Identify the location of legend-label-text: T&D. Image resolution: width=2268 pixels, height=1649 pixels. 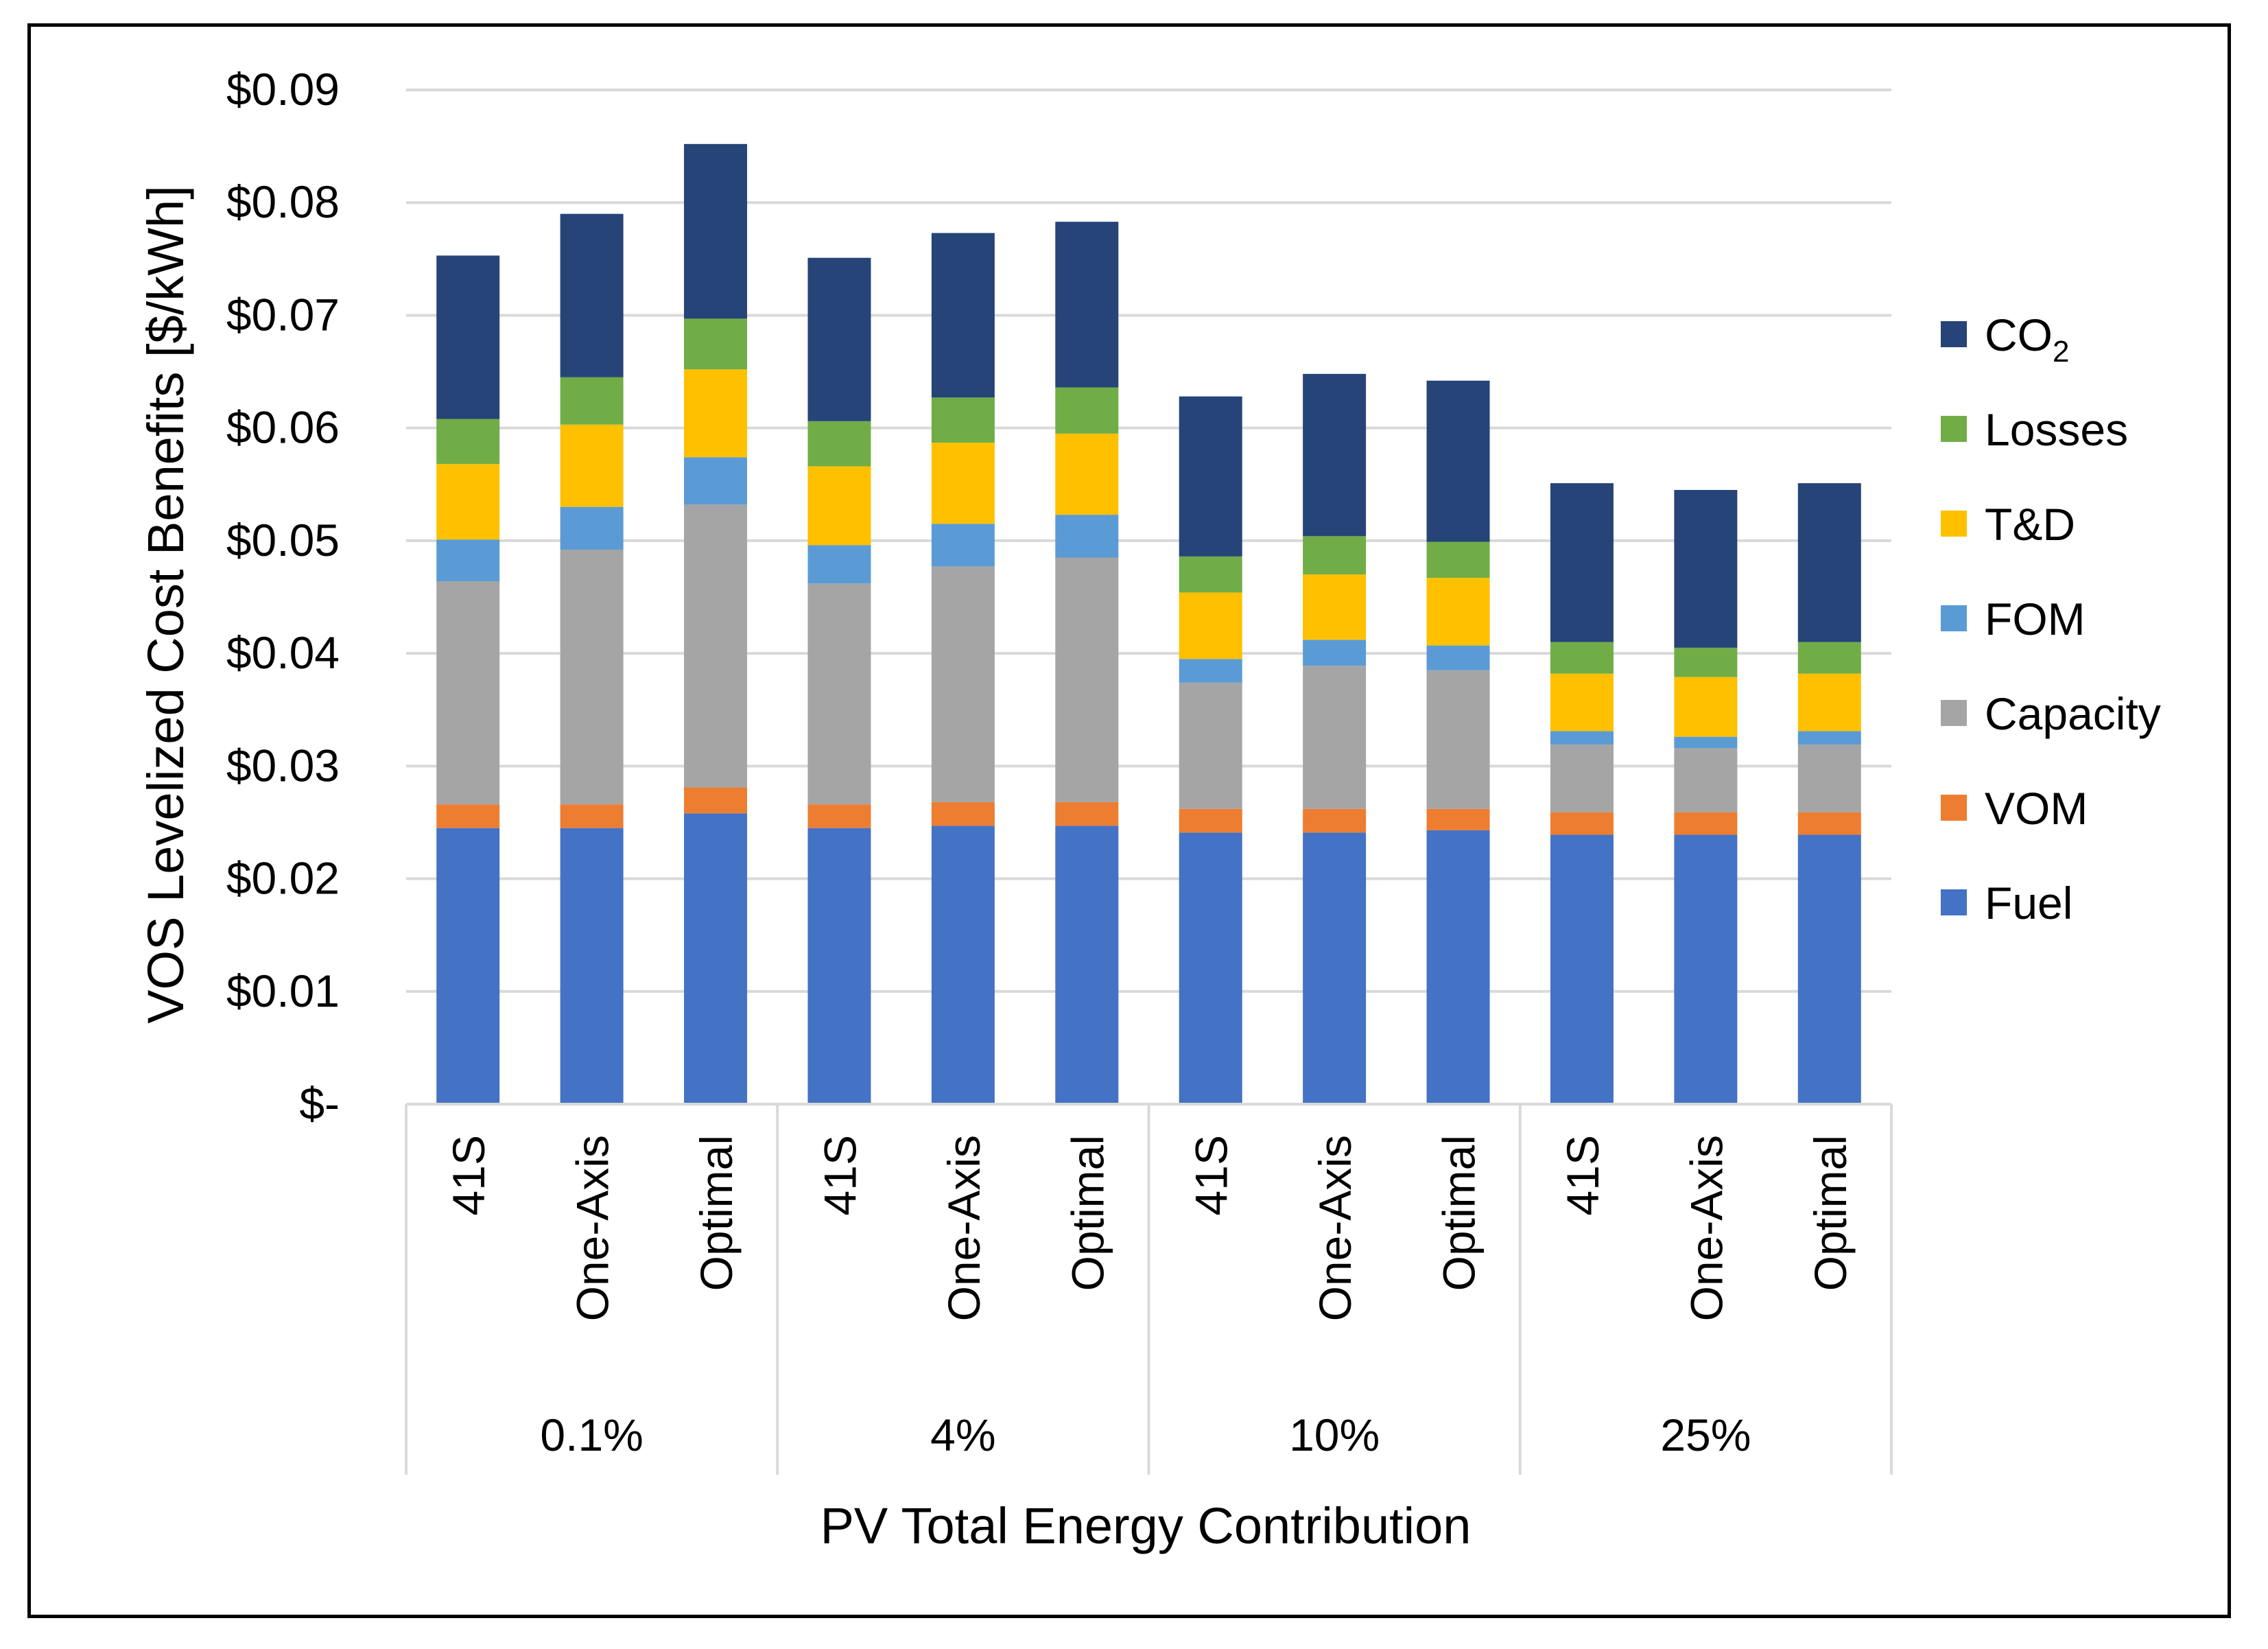
(2030, 524).